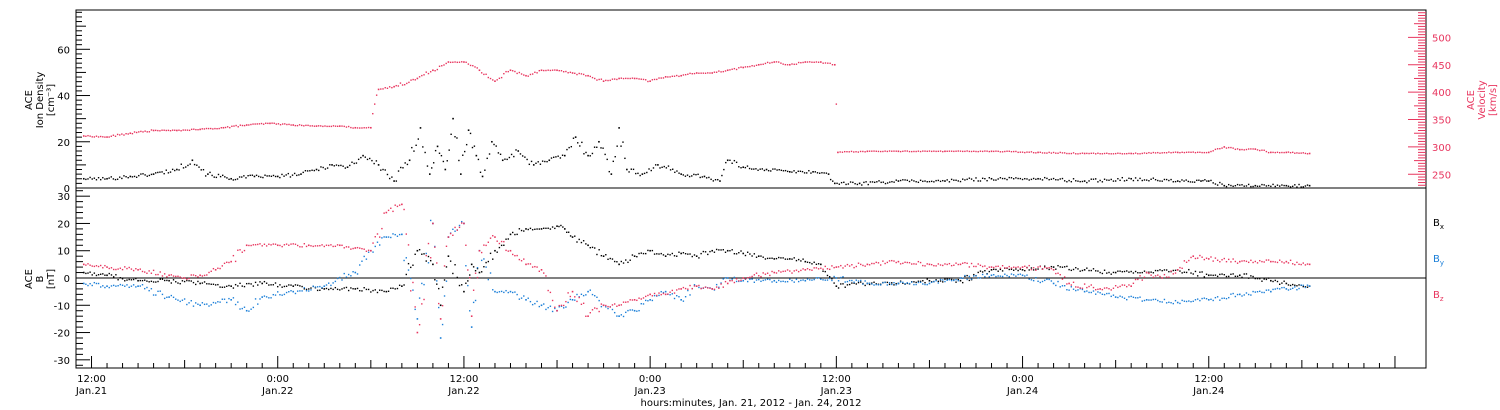 The height and width of the screenshot is (410, 1500). What do you see at coordinates (246, 125) in the screenshot?
I see `velocity-series-point` at bounding box center [246, 125].